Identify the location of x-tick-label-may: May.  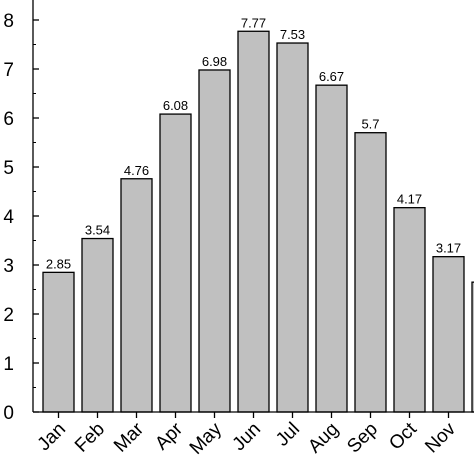
(206, 438).